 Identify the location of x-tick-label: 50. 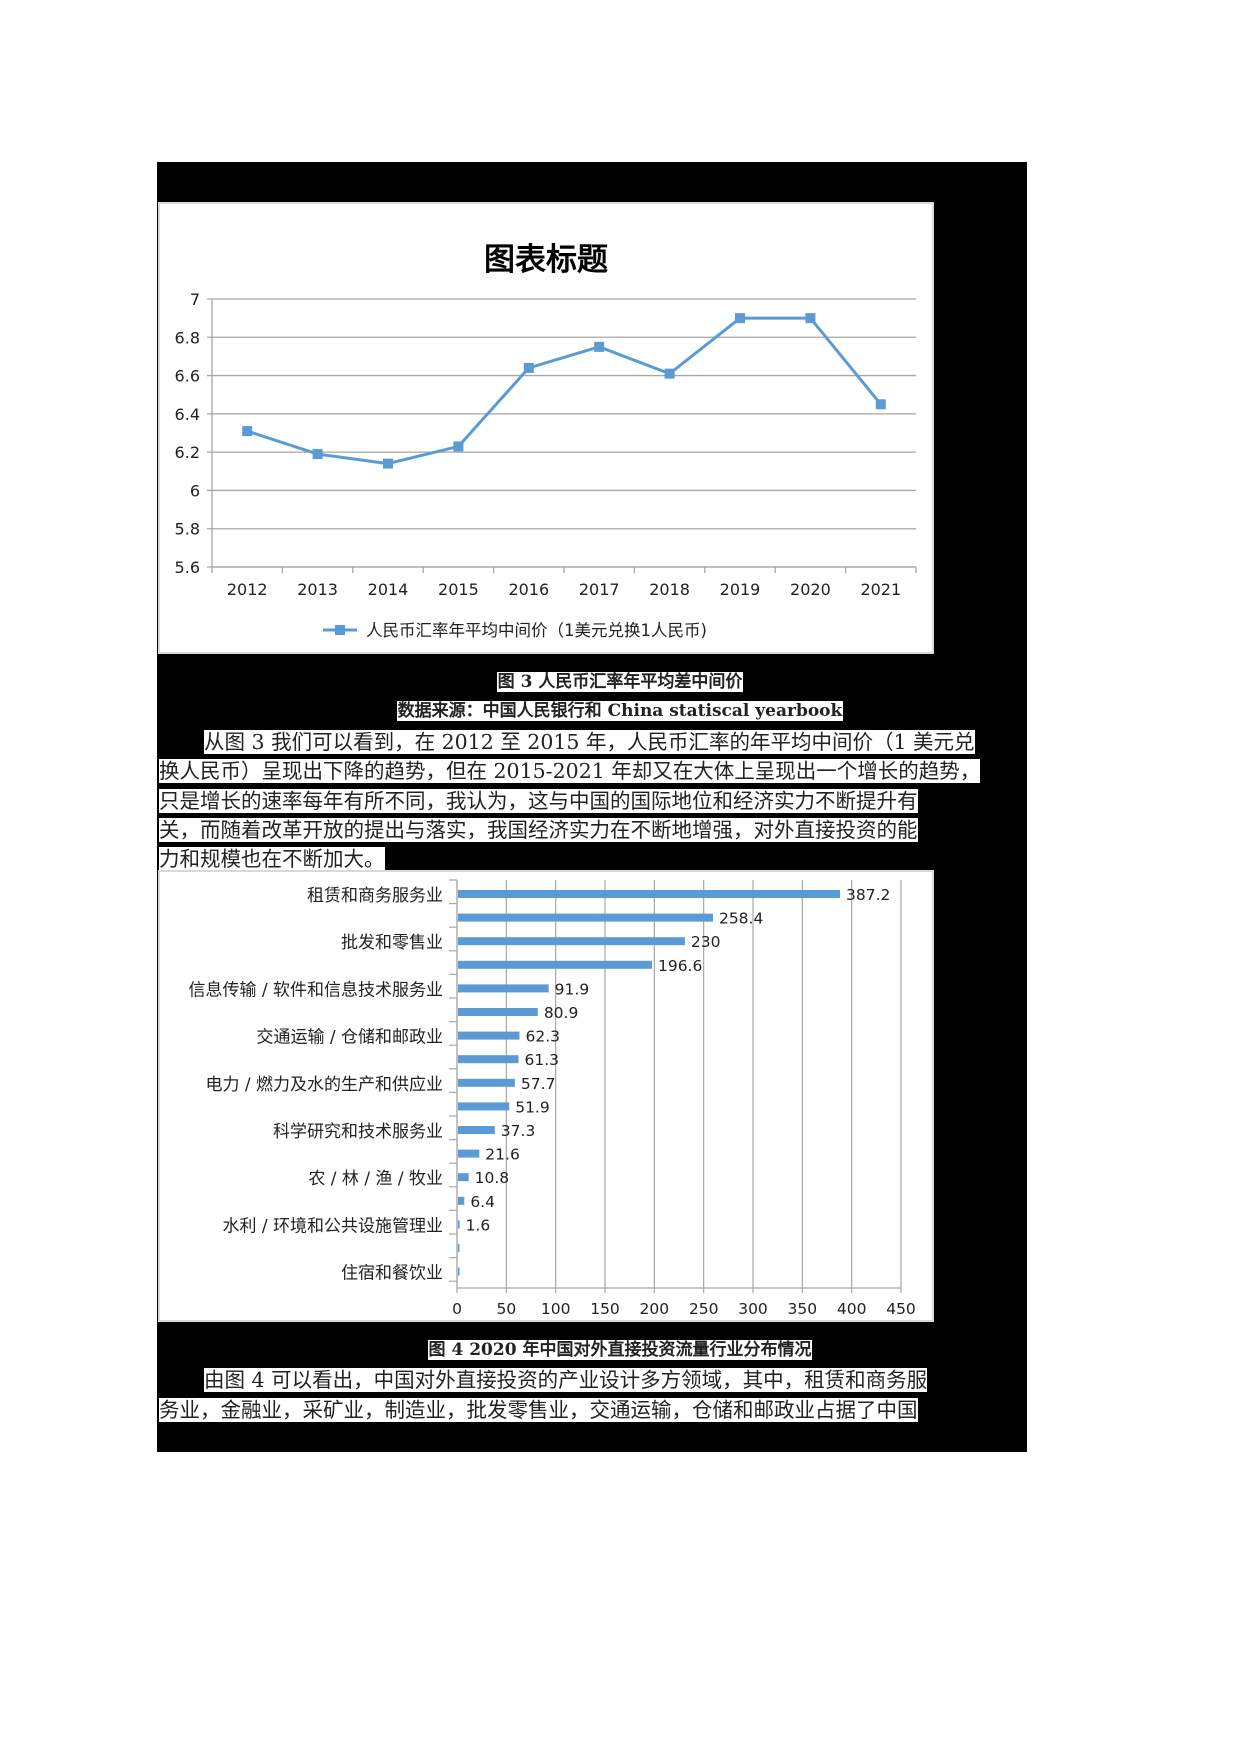
(506, 1309).